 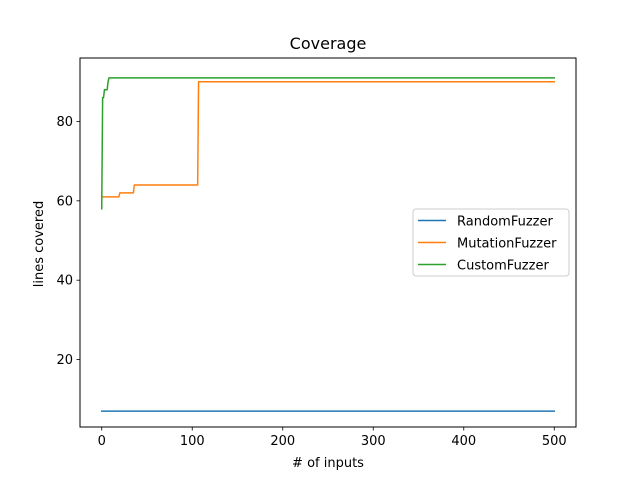 What do you see at coordinates (328, 463) in the screenshot?
I see `x-axis-label: # of inputs` at bounding box center [328, 463].